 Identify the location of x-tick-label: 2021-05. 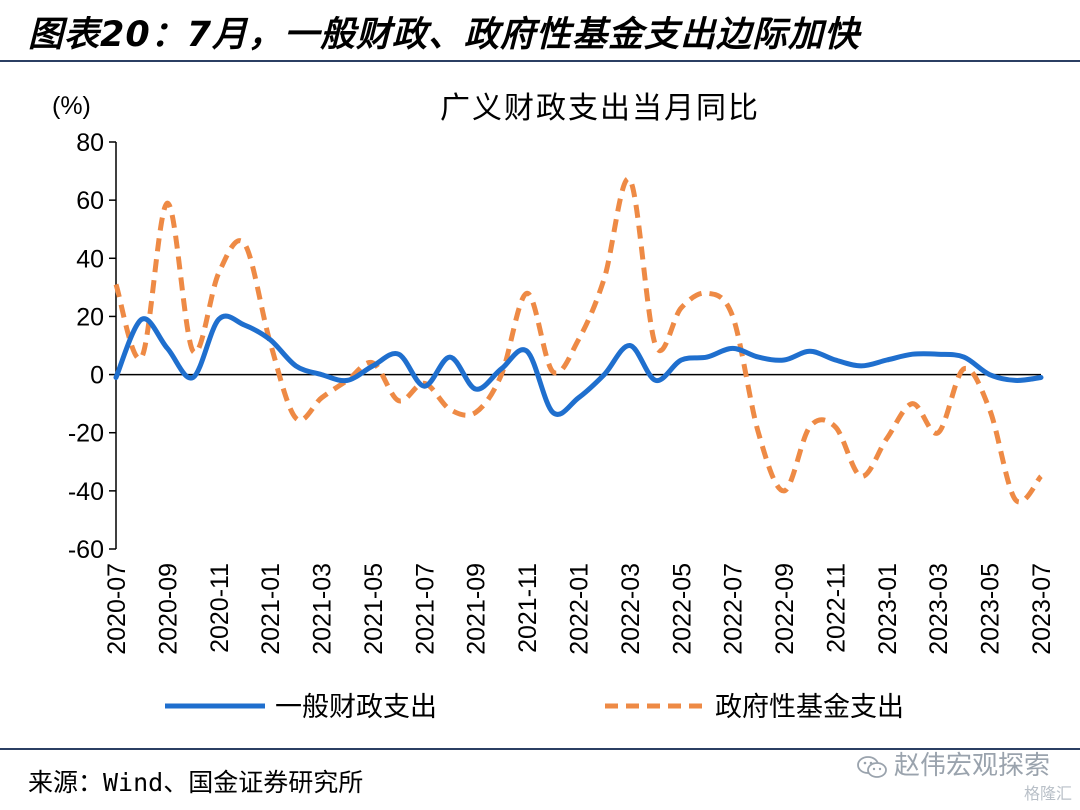
(374, 609).